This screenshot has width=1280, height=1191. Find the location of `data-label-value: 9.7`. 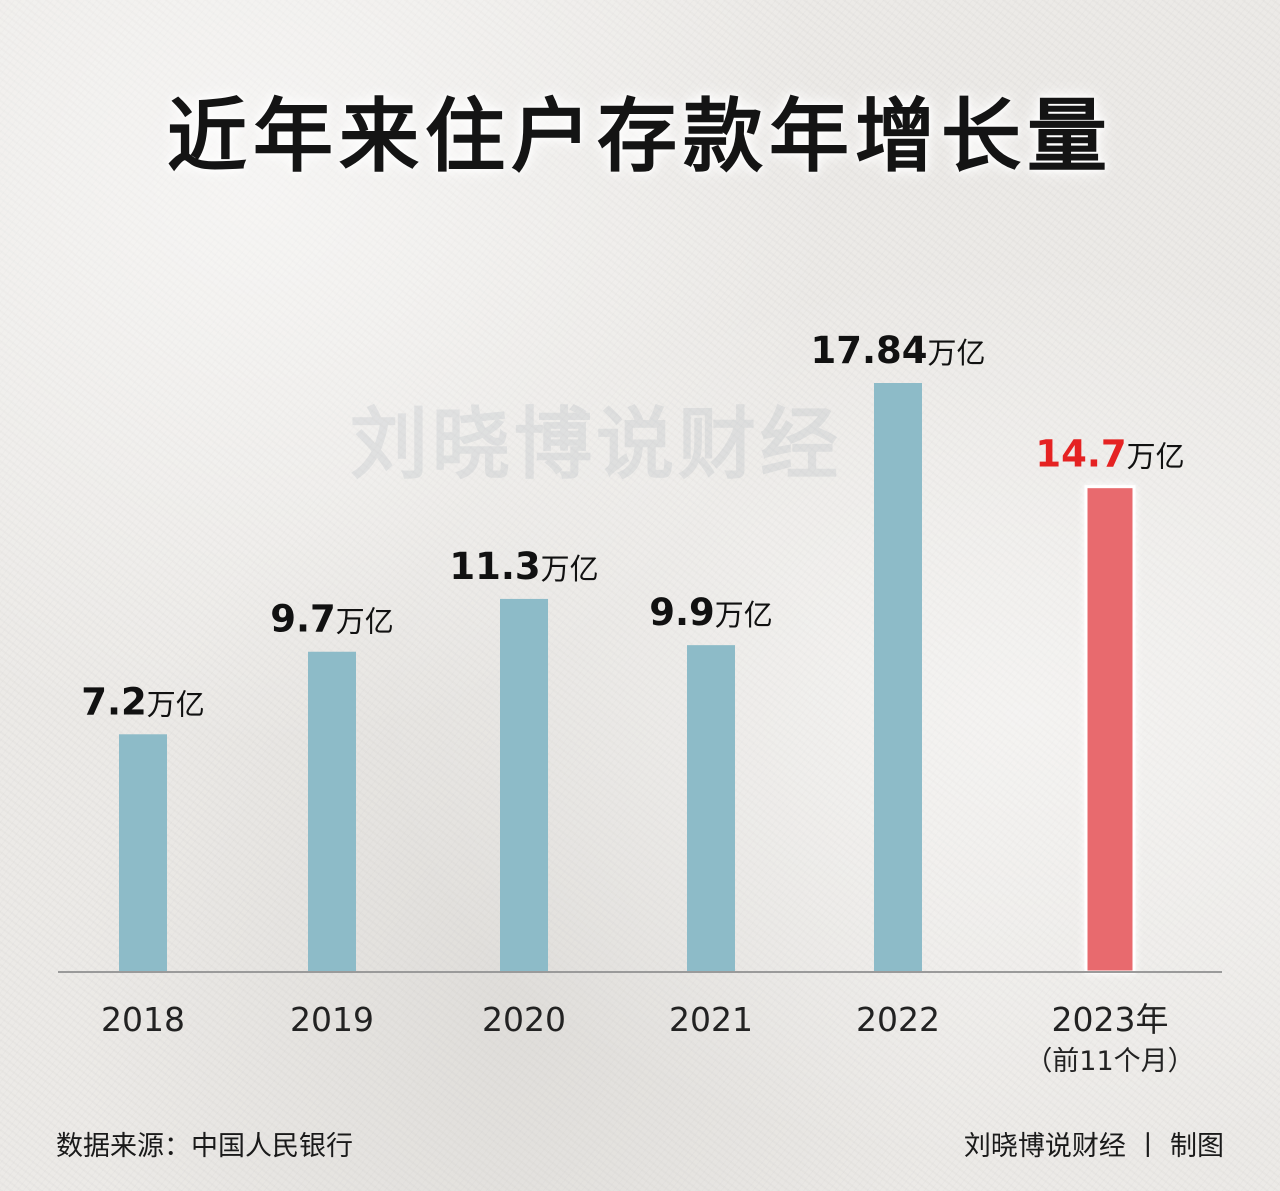

data-label-value: 9.7 is located at coordinates (303, 619).